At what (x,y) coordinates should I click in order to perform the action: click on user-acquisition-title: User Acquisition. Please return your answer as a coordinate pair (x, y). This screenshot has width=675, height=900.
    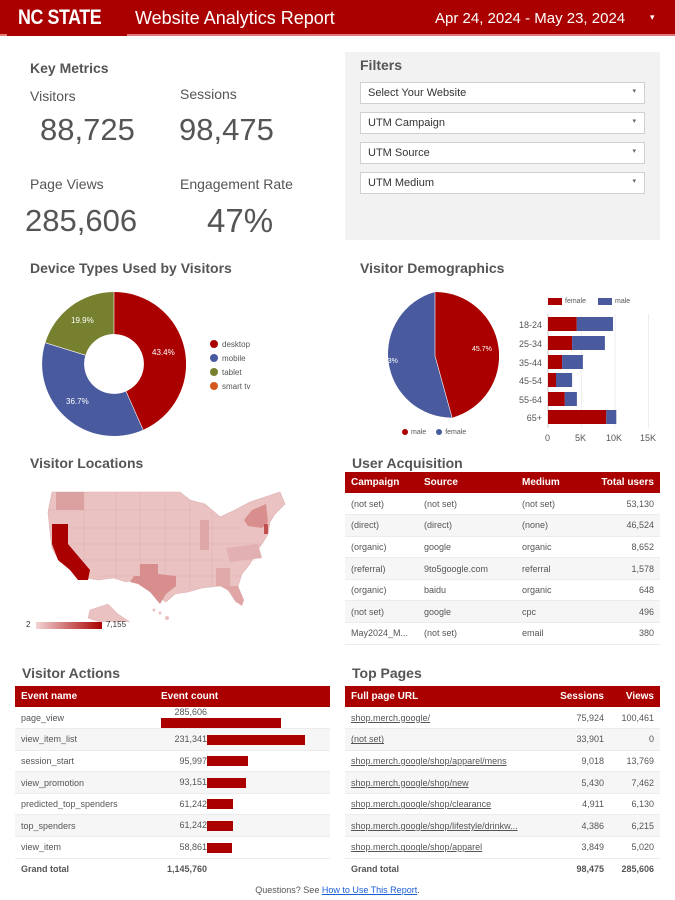
    Looking at the image, I should click on (407, 463).